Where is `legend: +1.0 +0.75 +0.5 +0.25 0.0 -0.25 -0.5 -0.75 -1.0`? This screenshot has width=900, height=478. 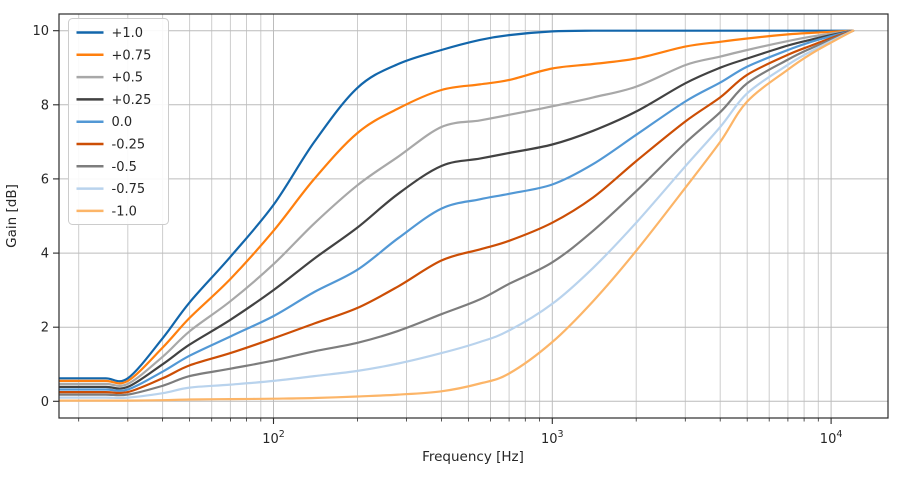 legend: +1.0 +0.75 +0.5 +0.25 0.0 -0.25 -0.5 -0.75 -1.0 is located at coordinates (118, 121).